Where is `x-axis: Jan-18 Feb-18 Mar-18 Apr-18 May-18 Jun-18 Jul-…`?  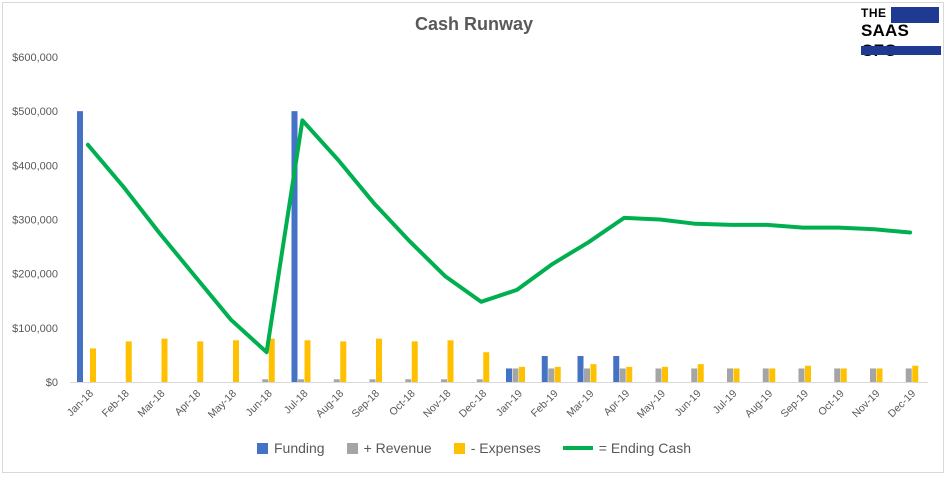 x-axis: Jan-18 Feb-18 Mar-18 Apr-18 May-18 Jun-18 Jul-… is located at coordinates (496, 401).